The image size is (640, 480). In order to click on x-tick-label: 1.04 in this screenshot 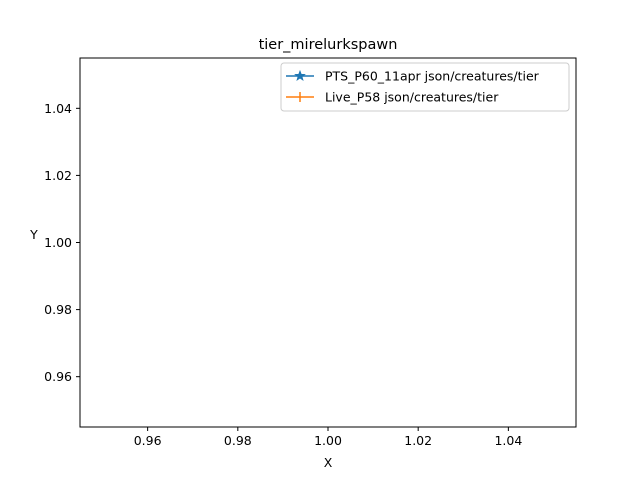, I will do `click(508, 440)`.